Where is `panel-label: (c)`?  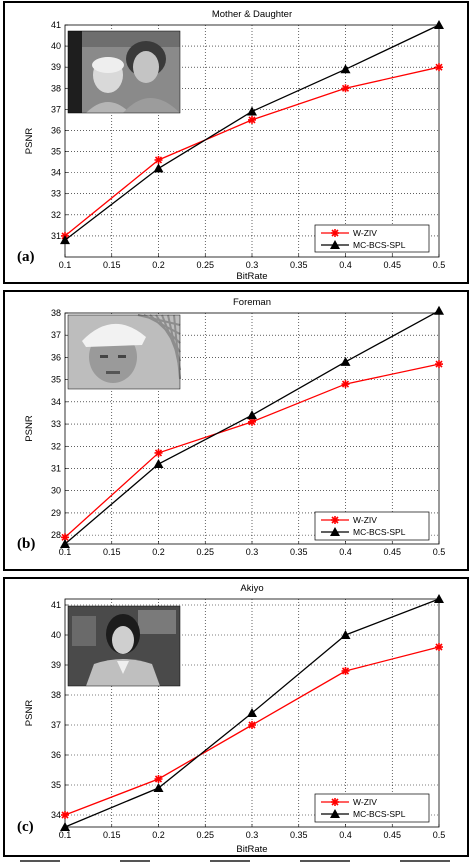
panel-label: (c) is located at coordinates (25, 827).